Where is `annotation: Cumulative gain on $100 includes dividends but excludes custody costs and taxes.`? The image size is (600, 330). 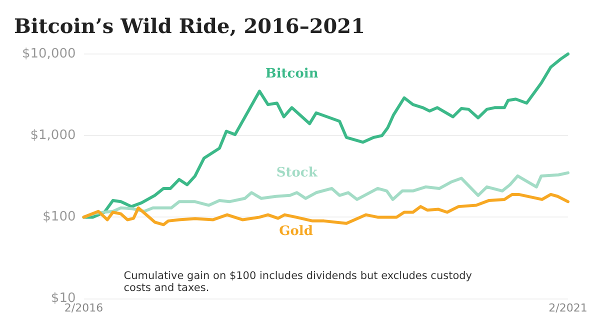
annotation: Cumulative gain on $100 includes dividends but excludes custody costs and taxes. is located at coordinates (298, 282).